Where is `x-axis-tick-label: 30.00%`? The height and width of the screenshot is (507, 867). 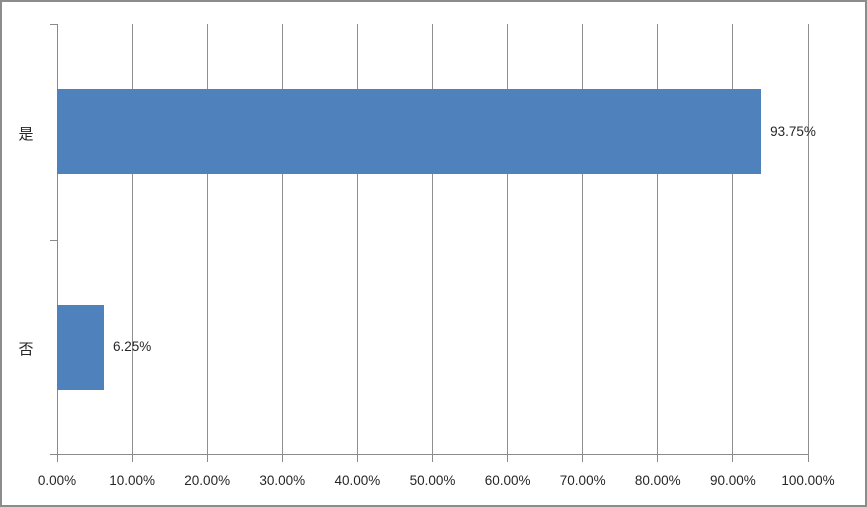
x-axis-tick-label: 30.00% is located at coordinates (282, 480).